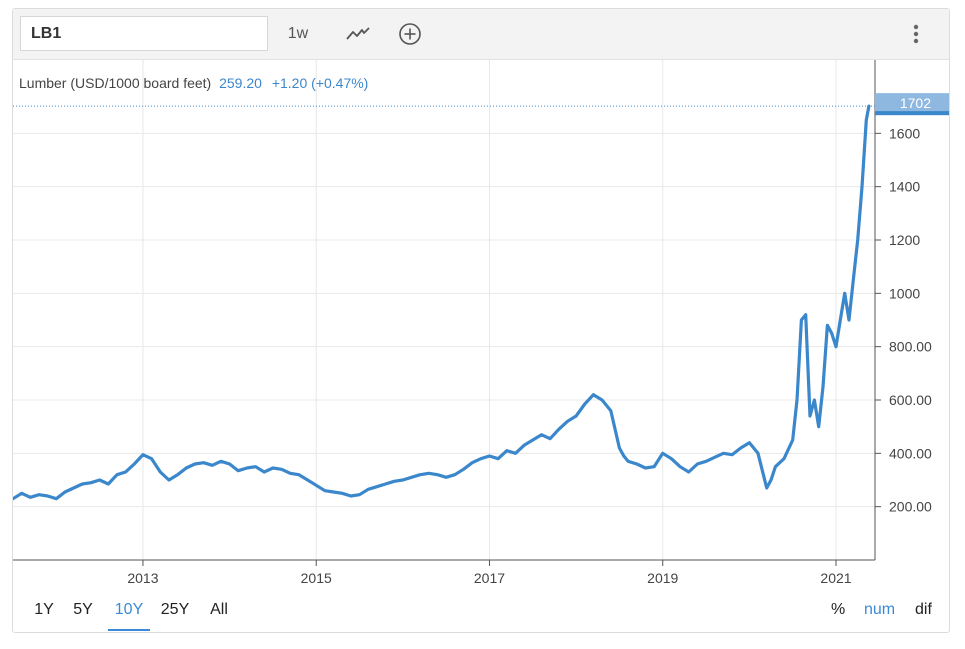  I want to click on y-tick-label: 200.00, so click(910, 507).